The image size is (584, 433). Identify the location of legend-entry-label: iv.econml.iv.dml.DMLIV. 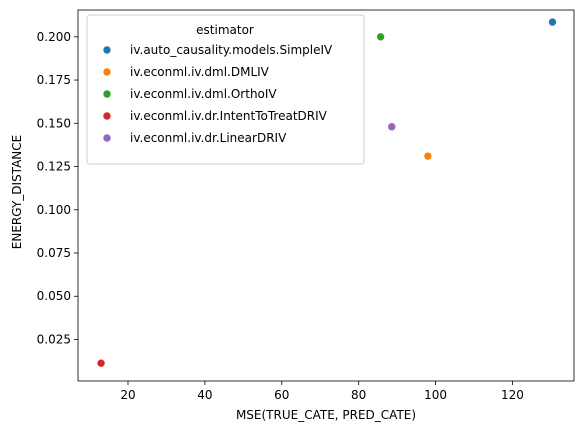
(200, 72).